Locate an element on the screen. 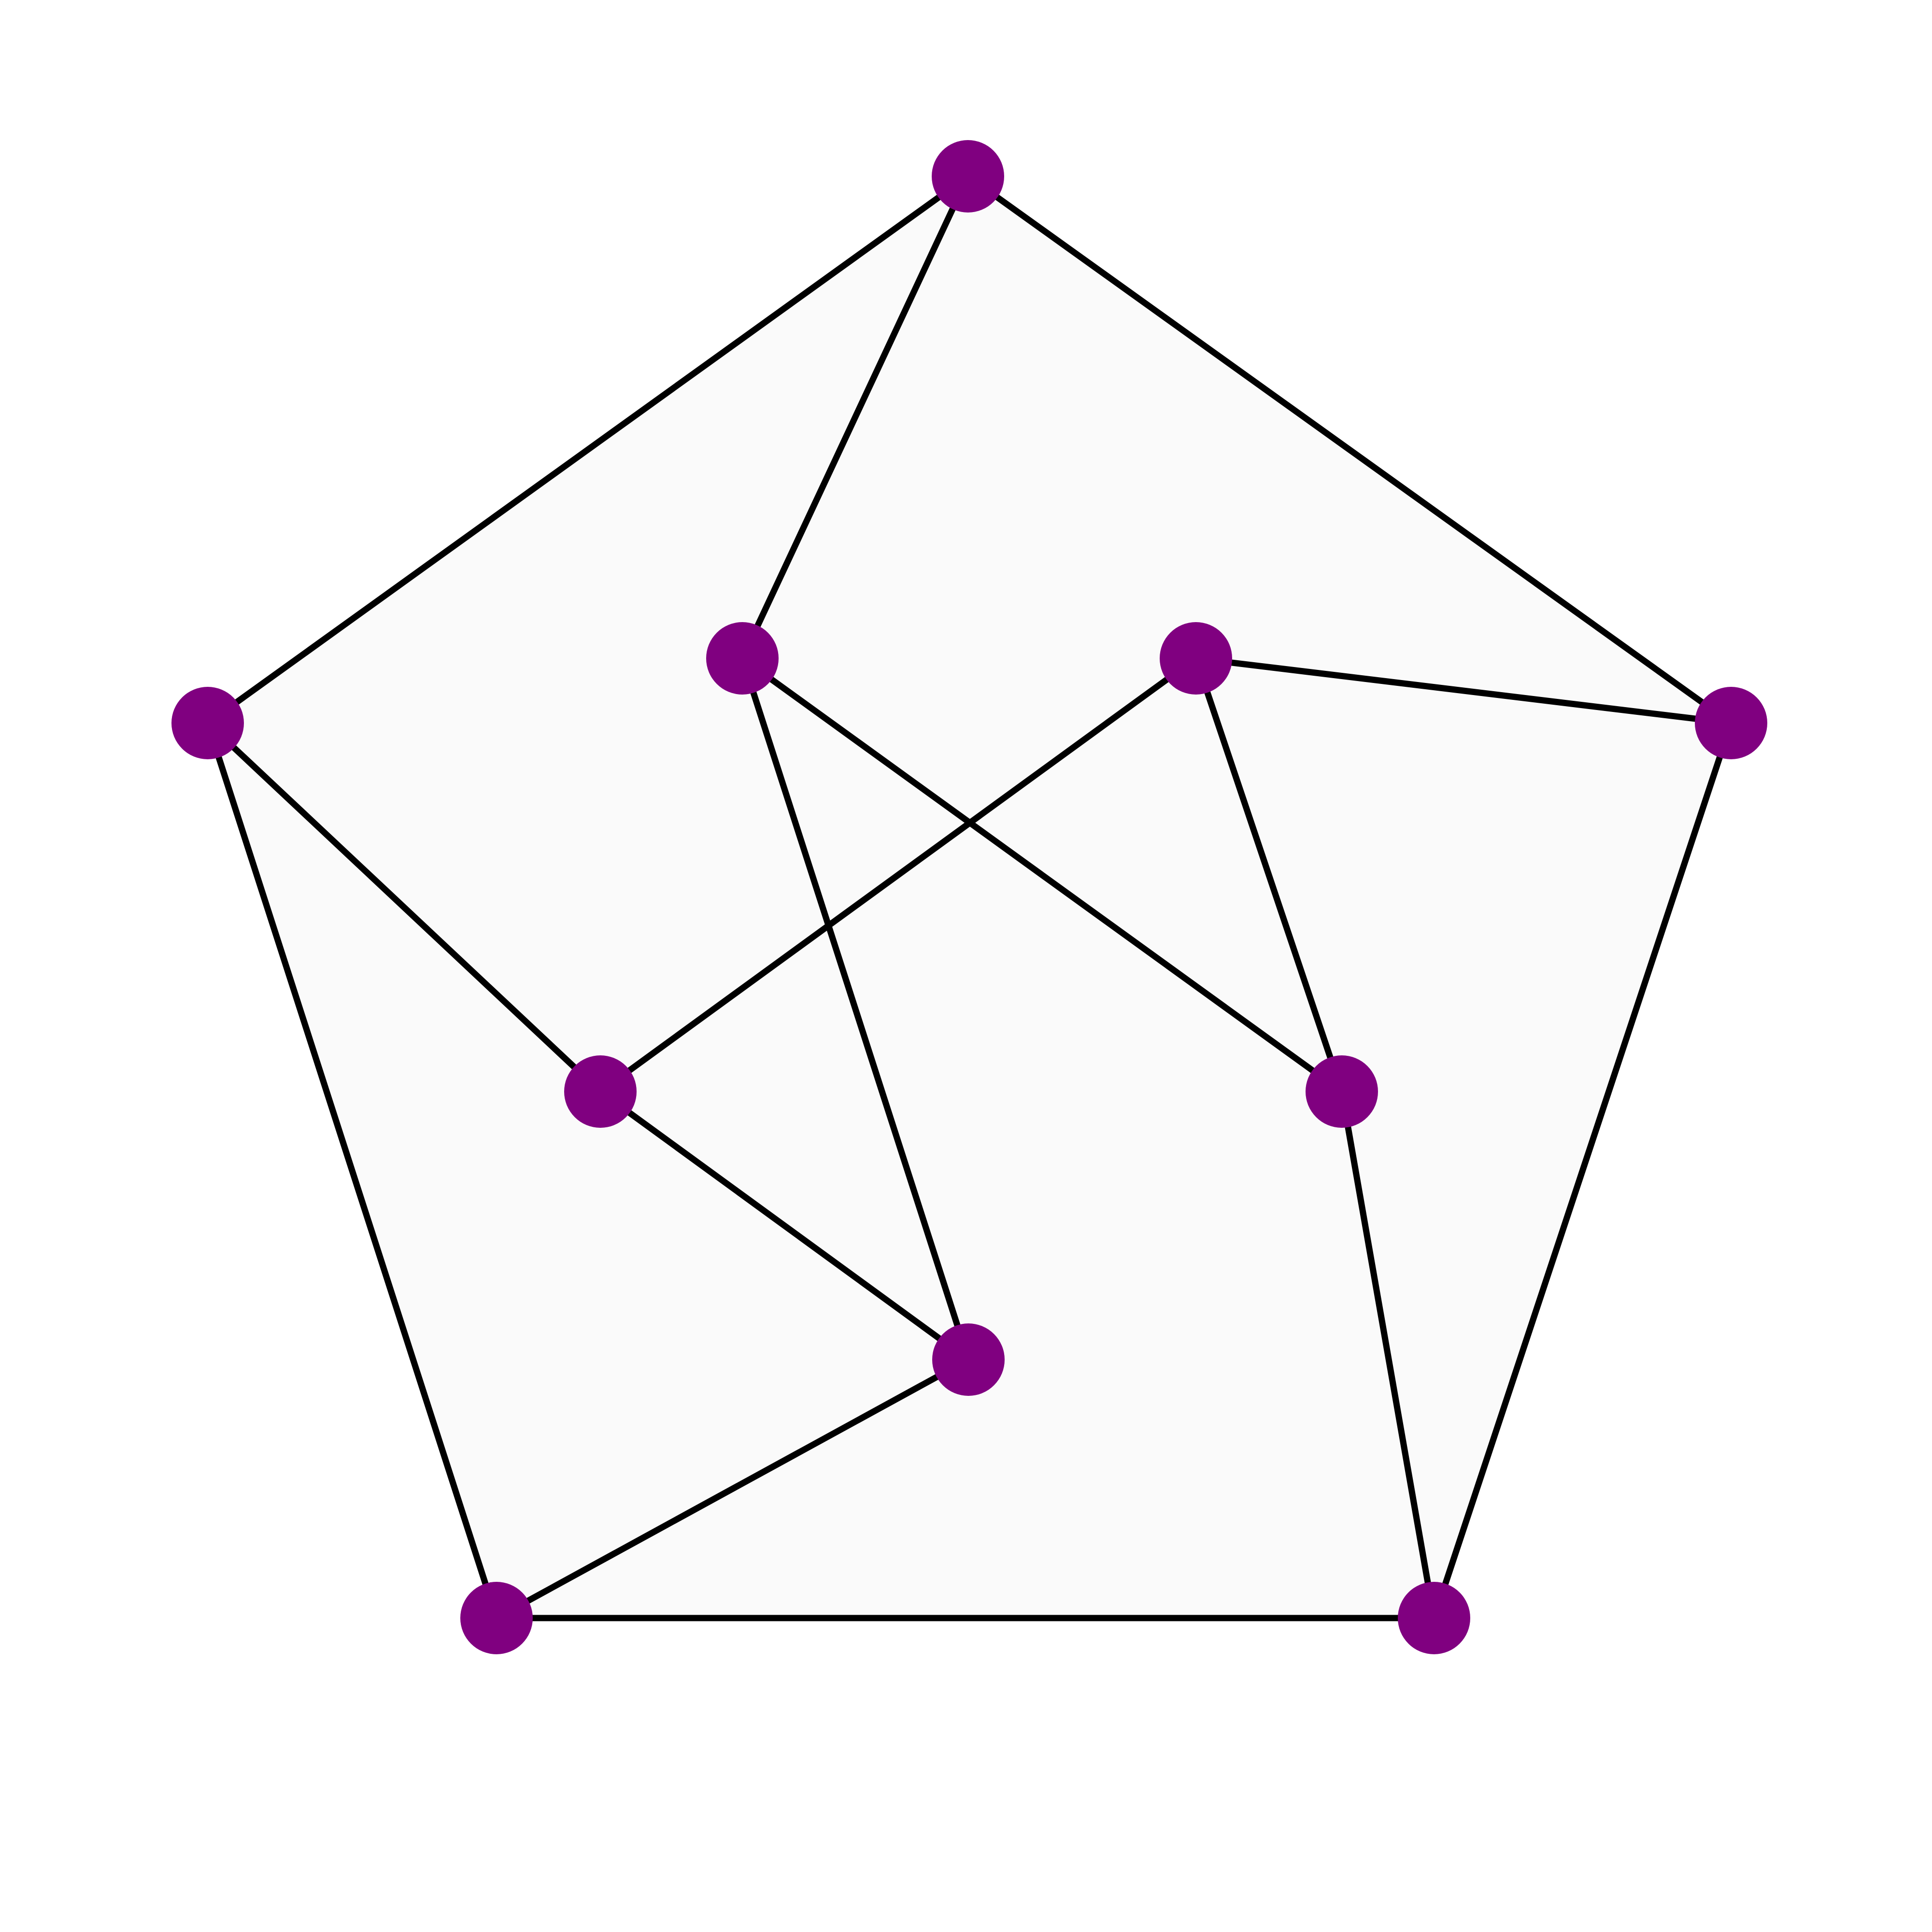  vertex-v2 is located at coordinates (1434, 1618).